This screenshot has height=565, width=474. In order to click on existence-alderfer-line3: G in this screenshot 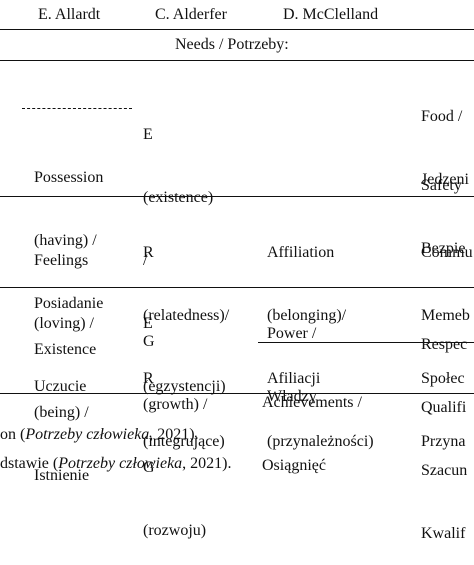, I will do `click(149, 467)`.